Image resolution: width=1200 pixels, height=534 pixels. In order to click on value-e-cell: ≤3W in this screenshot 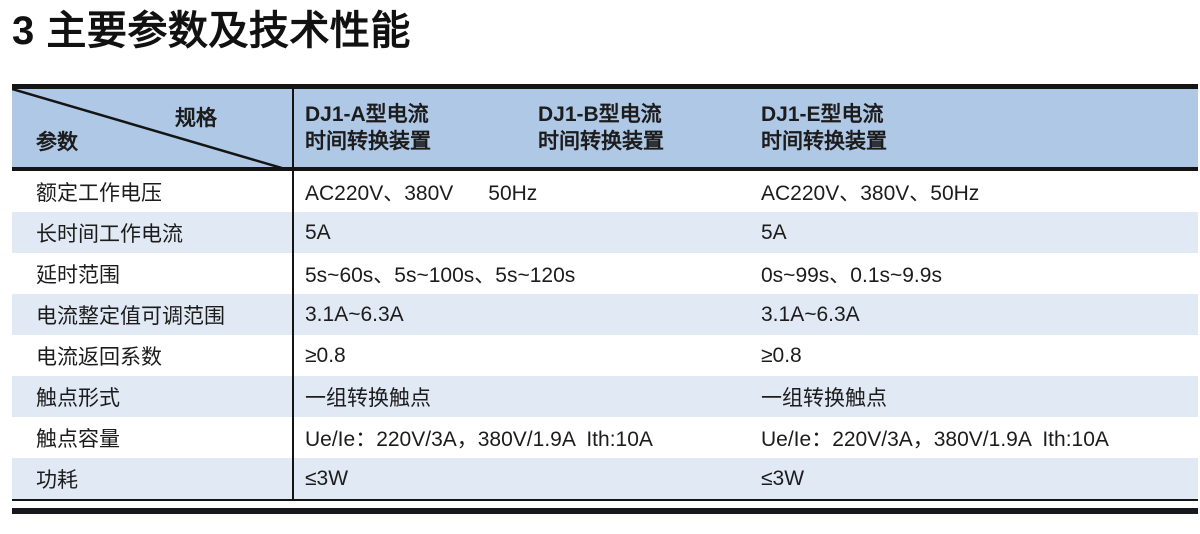, I will do `click(783, 478)`.